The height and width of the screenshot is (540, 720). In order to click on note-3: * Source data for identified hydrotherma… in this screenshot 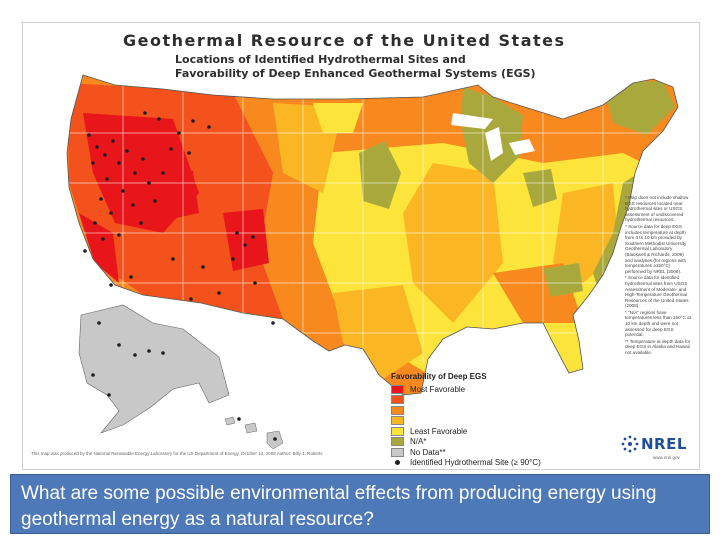, I will do `click(657, 292)`.